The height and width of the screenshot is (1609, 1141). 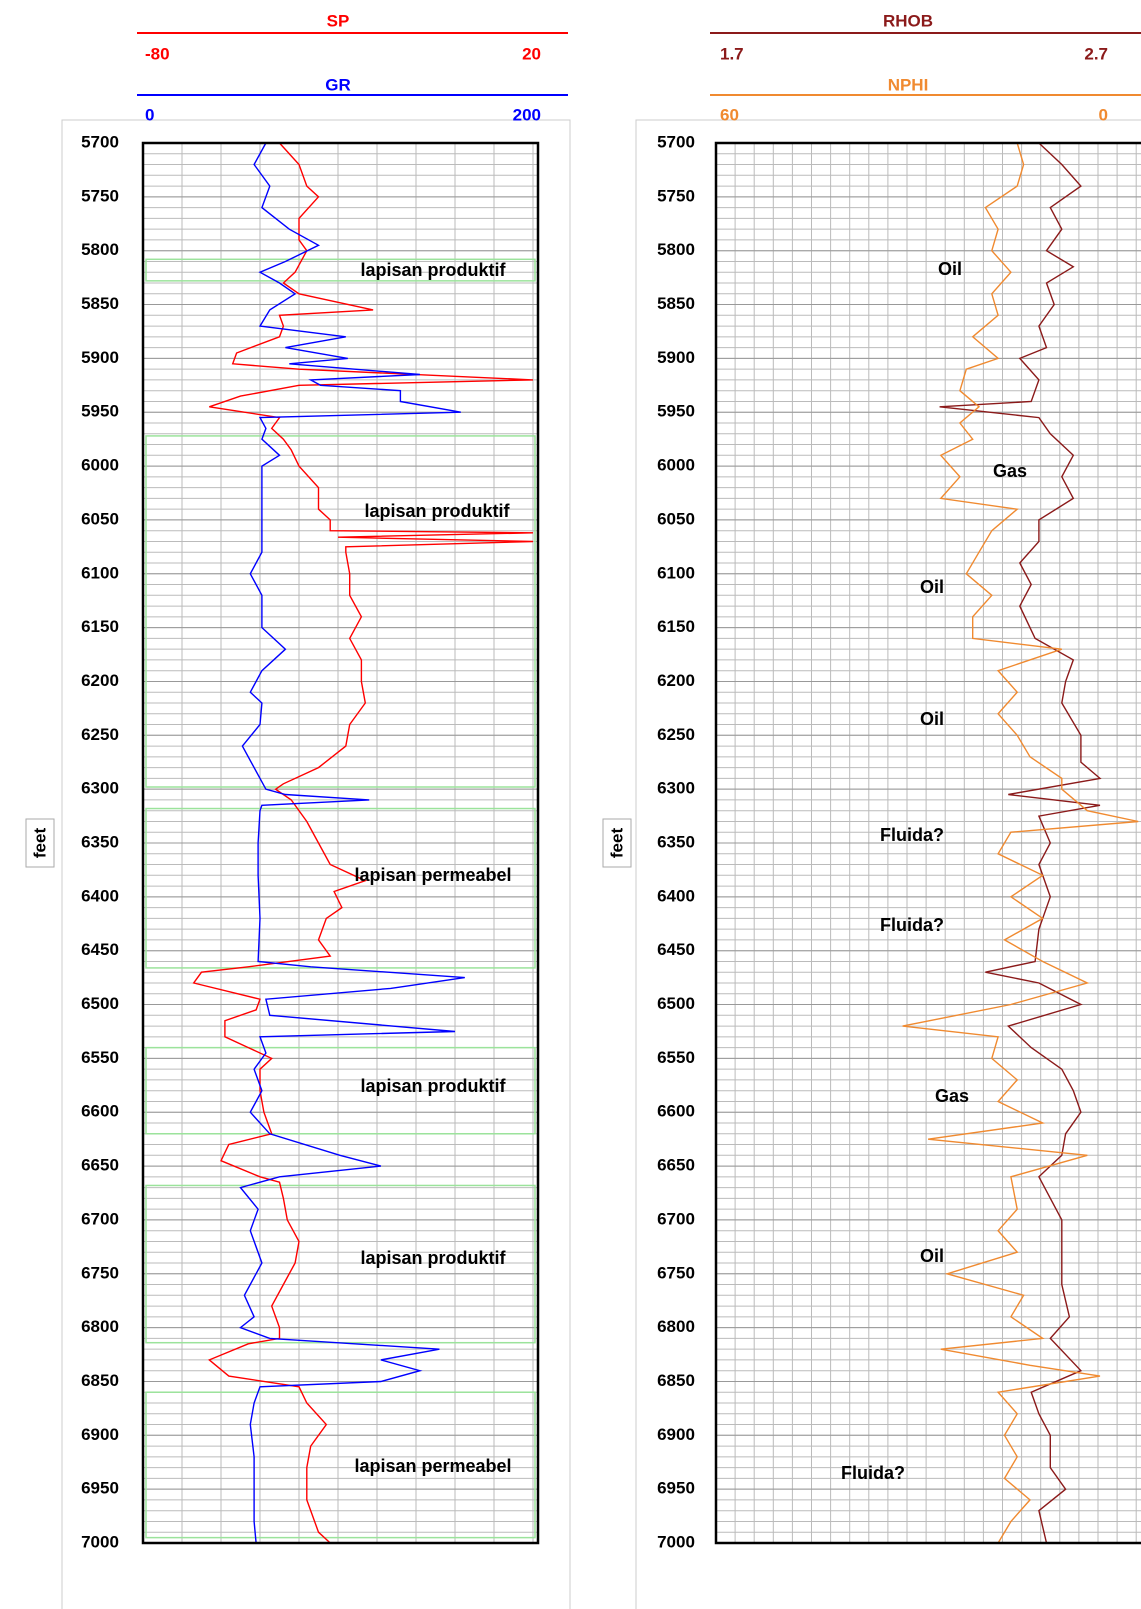 What do you see at coordinates (729, 114) in the screenshot?
I see `x-tick-label: 60` at bounding box center [729, 114].